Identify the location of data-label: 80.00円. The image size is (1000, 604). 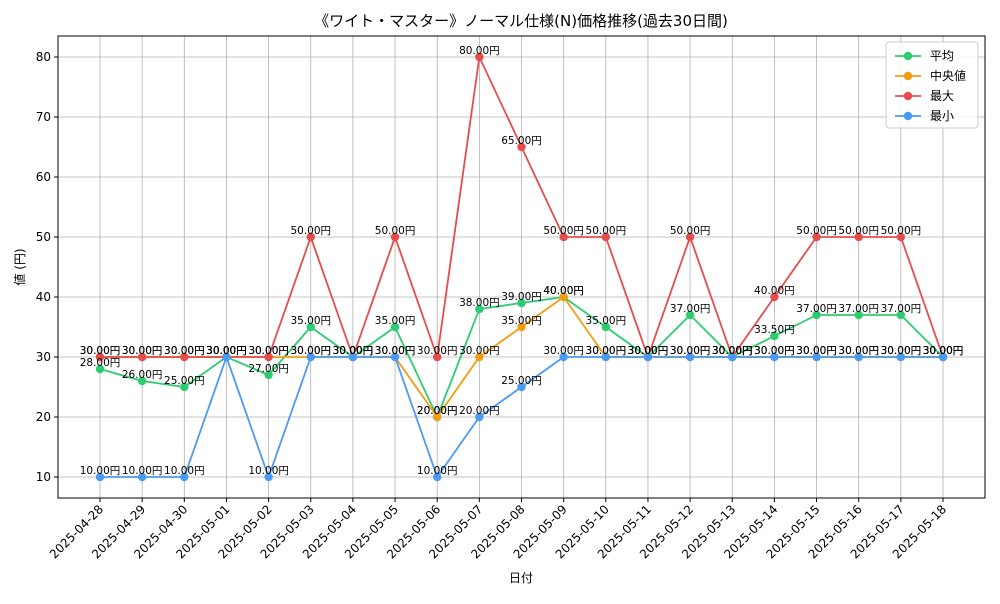
(479, 51).